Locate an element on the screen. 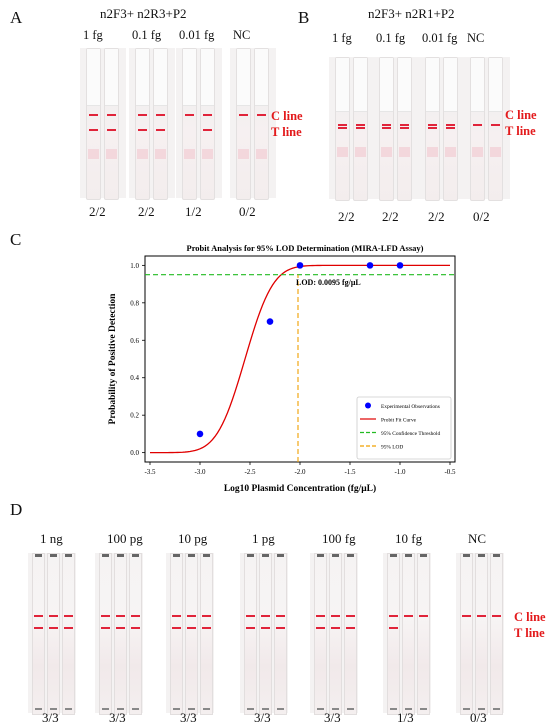  x-tick-label: -1.5 is located at coordinates (350, 472).